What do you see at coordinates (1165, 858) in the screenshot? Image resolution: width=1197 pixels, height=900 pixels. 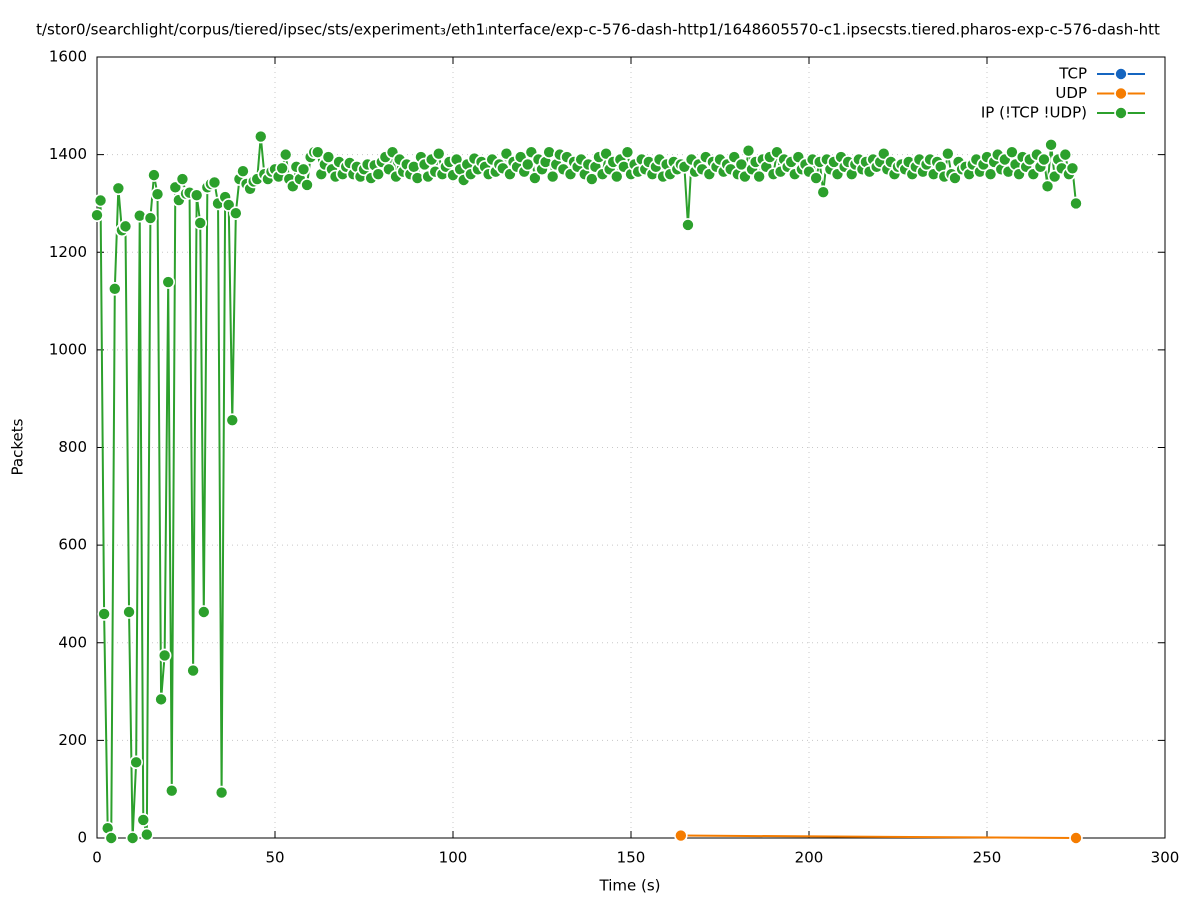 I see `x-tick-label: 300` at bounding box center [1165, 858].